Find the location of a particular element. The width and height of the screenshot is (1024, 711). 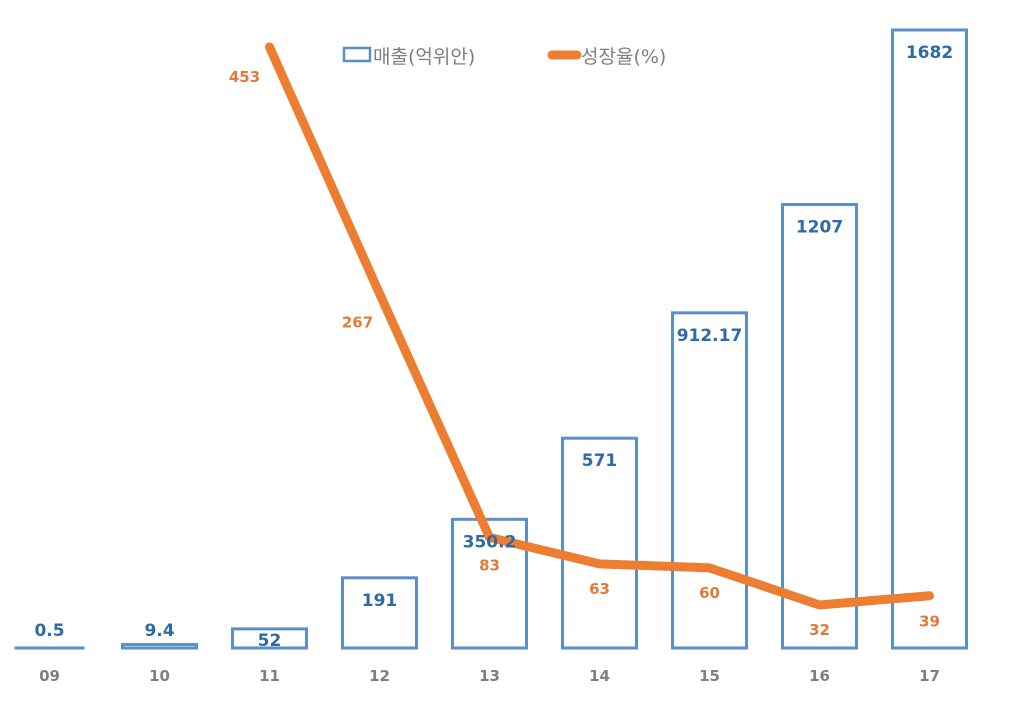

sales-value-label: 1682 is located at coordinates (929, 53).